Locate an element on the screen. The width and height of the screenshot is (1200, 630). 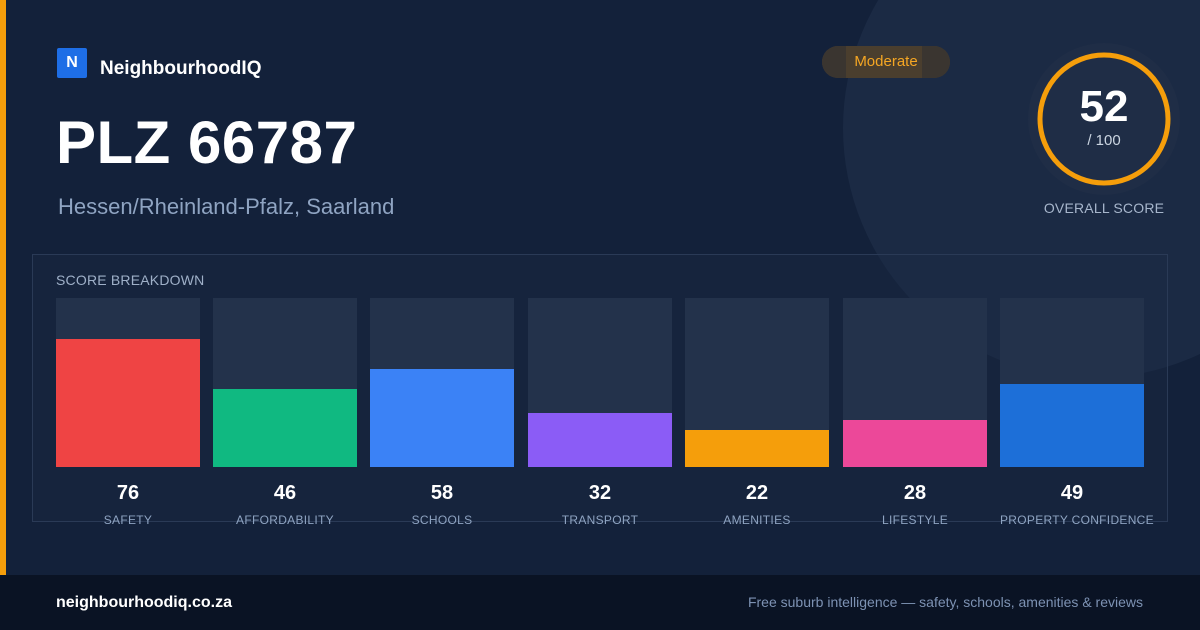
bar-label: SCHOOLS is located at coordinates (442, 520).